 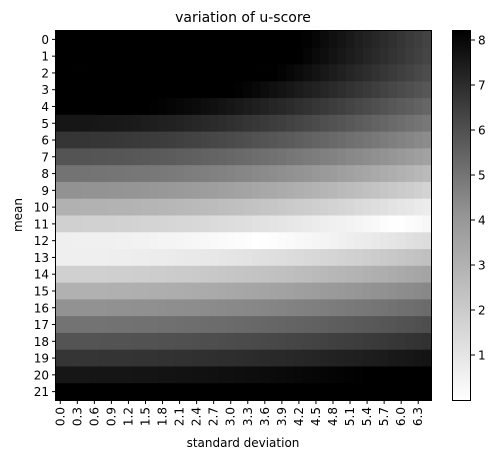 What do you see at coordinates (163, 416) in the screenshot?
I see `x-tick-label: 1.8` at bounding box center [163, 416].